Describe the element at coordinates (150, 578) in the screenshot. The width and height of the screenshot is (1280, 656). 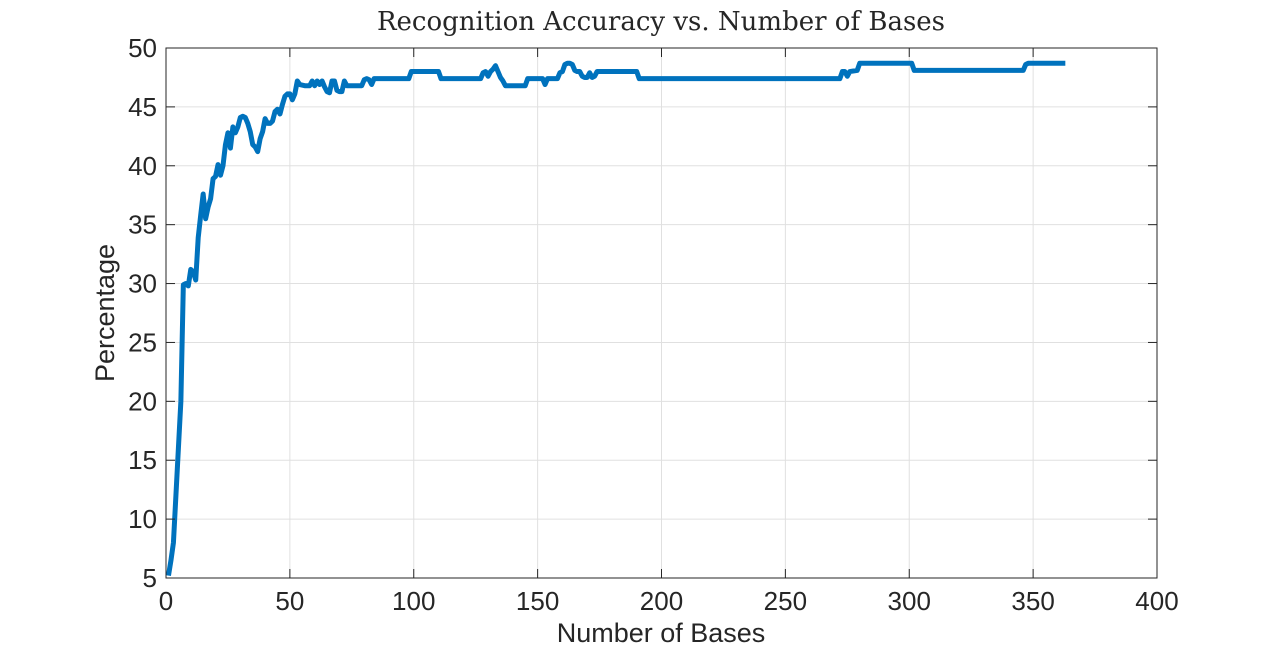
I see `y-tick-label: 5` at that location.